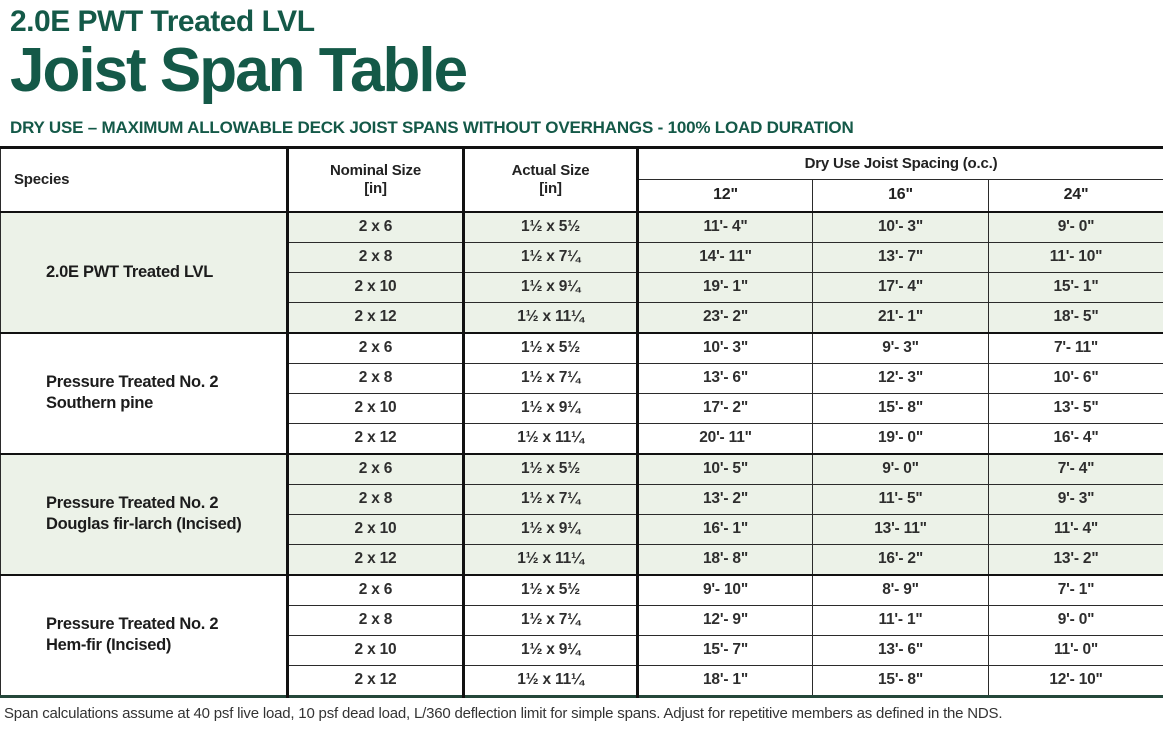 The image size is (1163, 746). What do you see at coordinates (1075, 195) in the screenshot?
I see `col-header-spacing-24: 24"` at bounding box center [1075, 195].